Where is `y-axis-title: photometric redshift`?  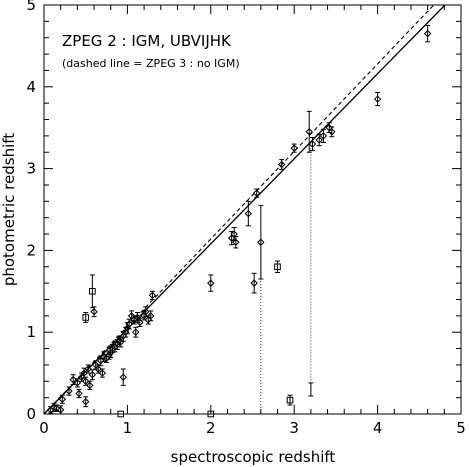 y-axis-title: photometric redshift is located at coordinates (9, 209).